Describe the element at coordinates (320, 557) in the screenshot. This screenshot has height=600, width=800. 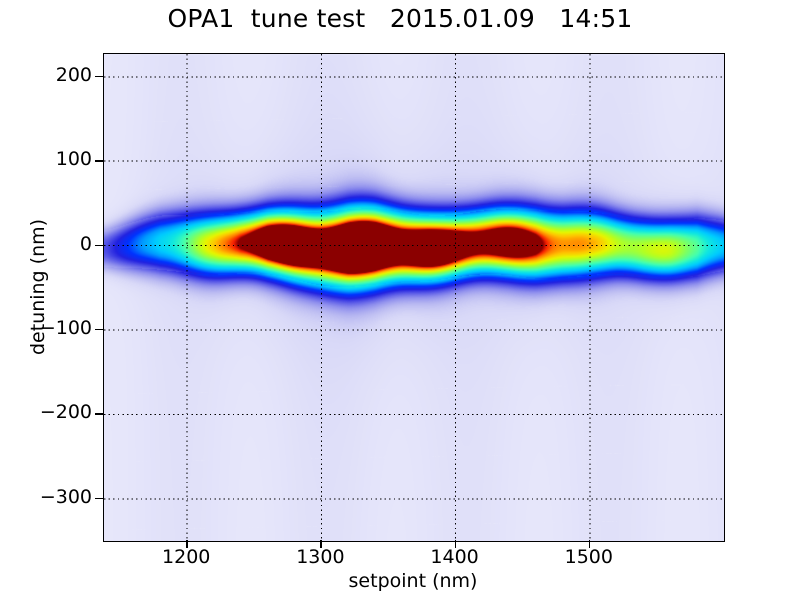
I see `x-tick-label: 1300` at that location.